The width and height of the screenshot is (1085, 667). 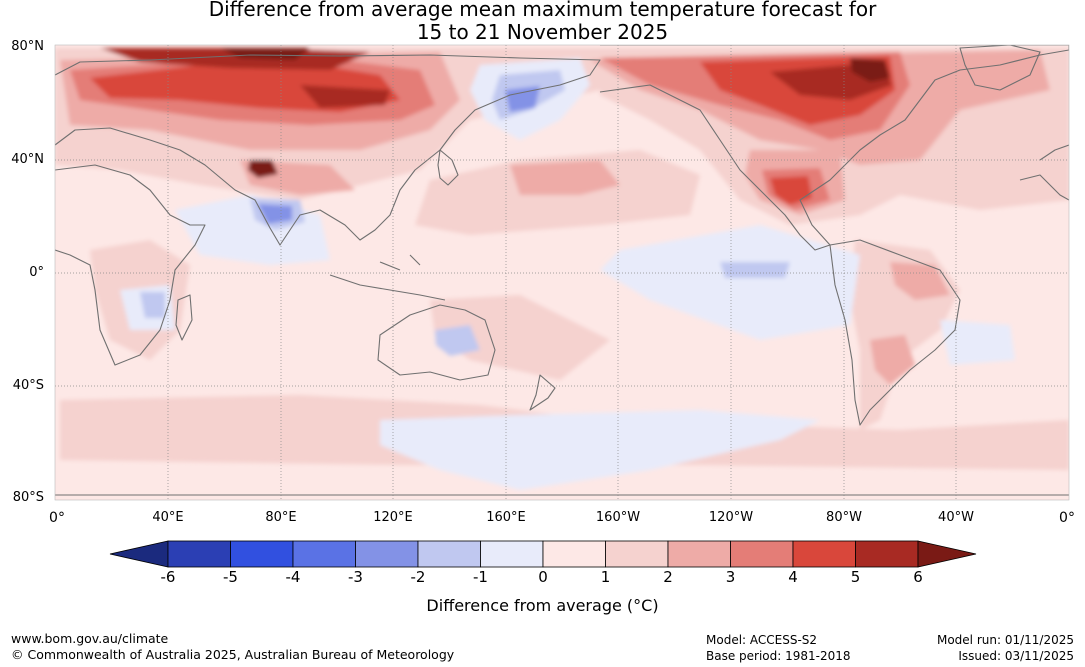 What do you see at coordinates (27, 46) in the screenshot?
I see `lat-label-80n: 80°N` at bounding box center [27, 46].